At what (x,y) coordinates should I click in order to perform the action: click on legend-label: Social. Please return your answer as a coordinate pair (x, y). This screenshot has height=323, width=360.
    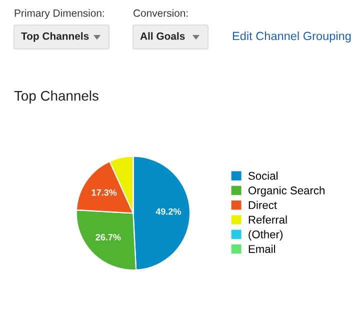
    Looking at the image, I should click on (263, 176).